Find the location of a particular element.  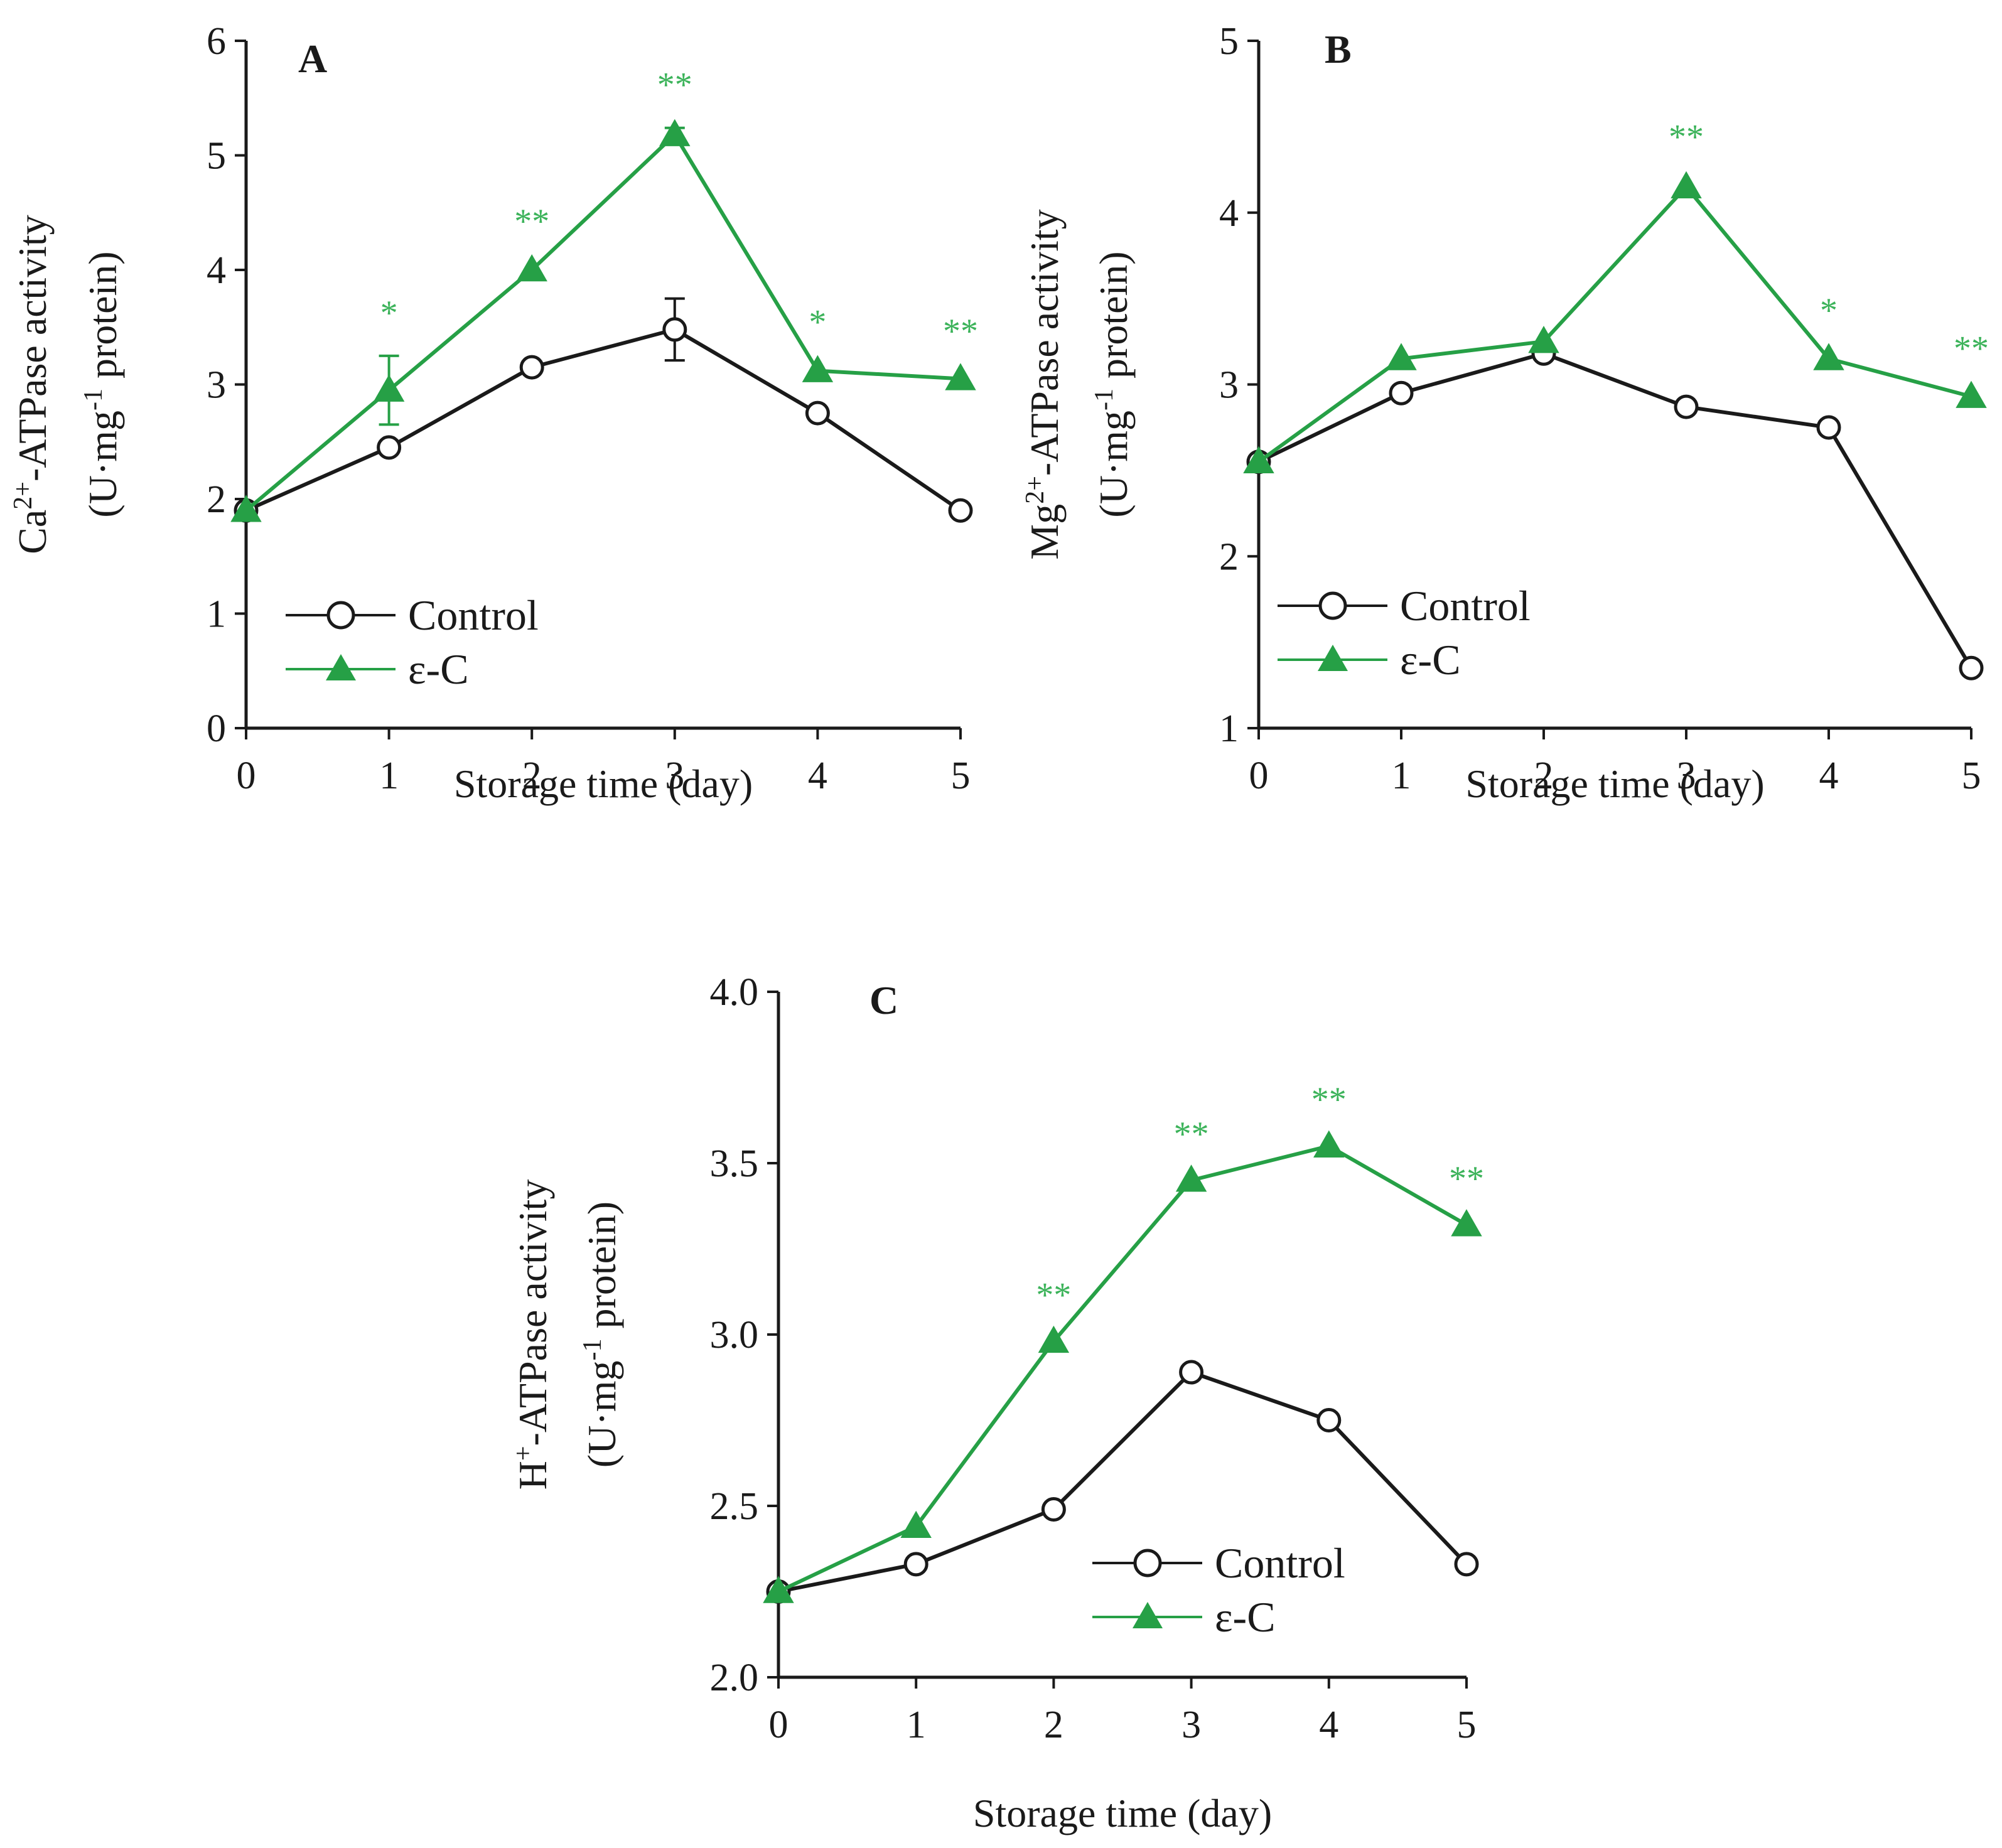

y-tick-label: 4 is located at coordinates (216, 270).